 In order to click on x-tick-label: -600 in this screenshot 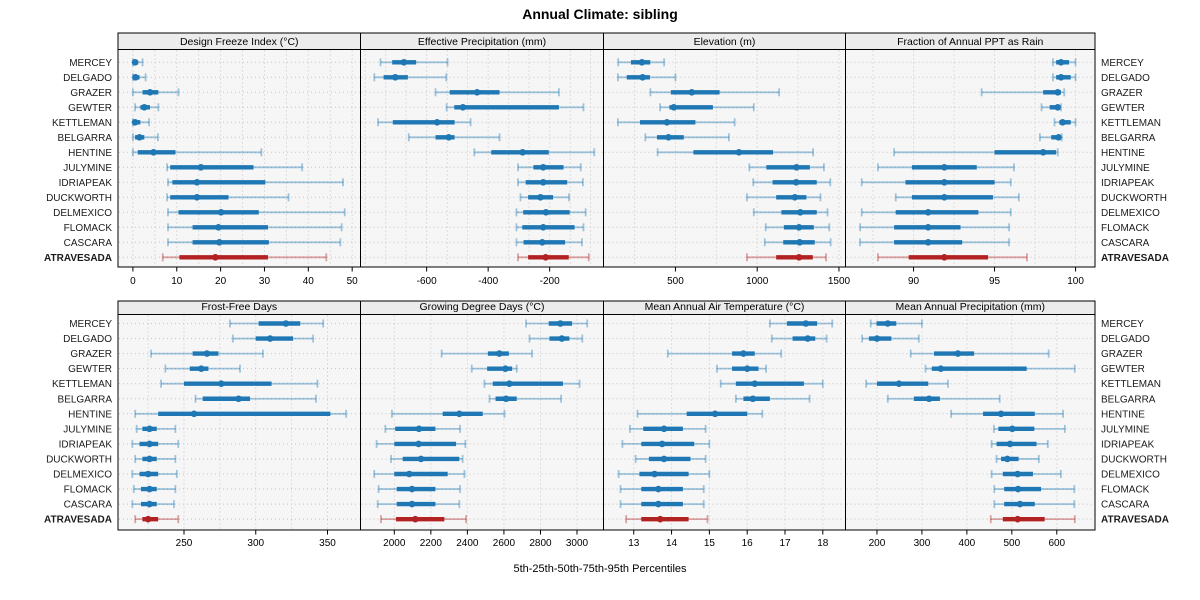, I will do `click(427, 281)`.